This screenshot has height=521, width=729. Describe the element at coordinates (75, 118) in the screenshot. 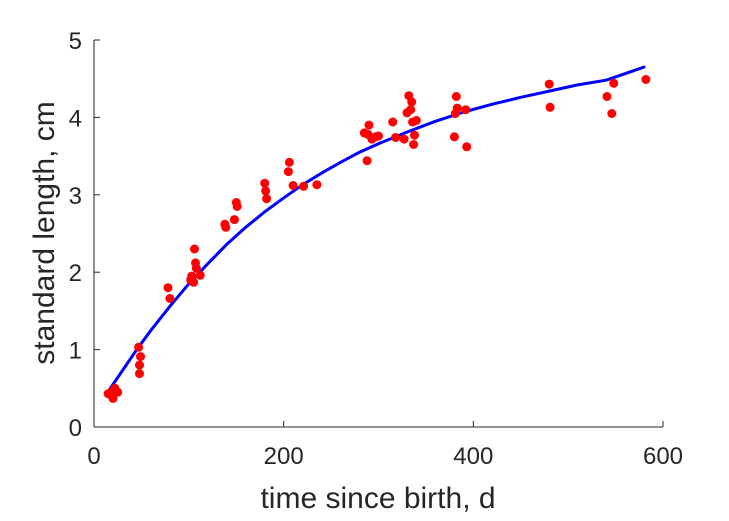

I see `y-tick-label: 4` at that location.